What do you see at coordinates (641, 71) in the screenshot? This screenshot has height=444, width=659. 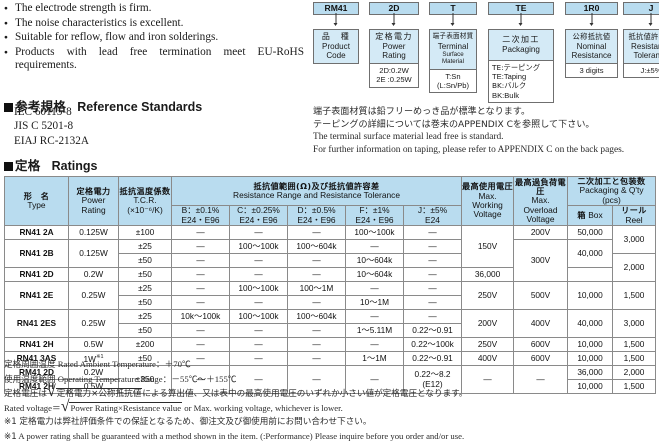 I see `pn-value-box: J:±5%` at bounding box center [641, 71].